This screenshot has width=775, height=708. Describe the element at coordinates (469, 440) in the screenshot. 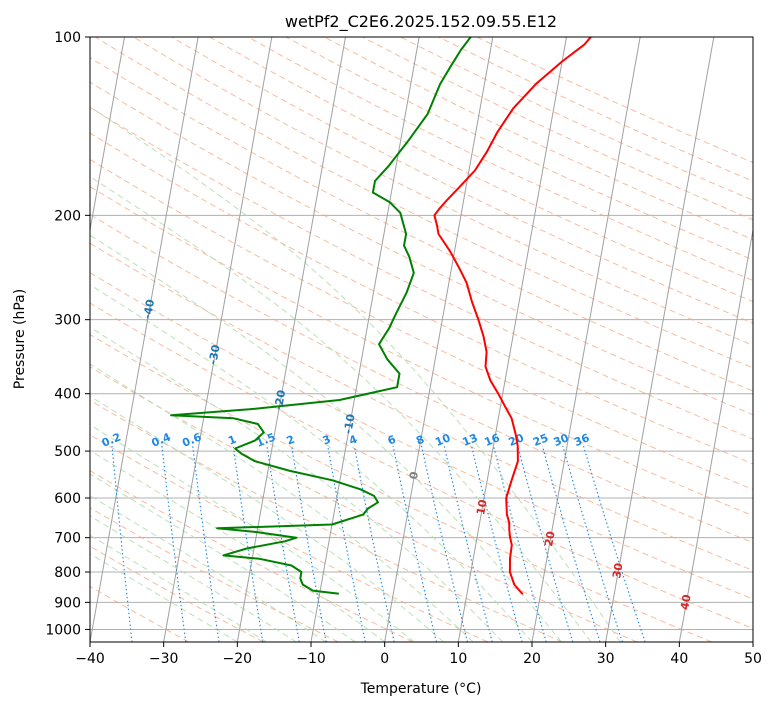

I see `mixing-ratio-label: 13` at that location.